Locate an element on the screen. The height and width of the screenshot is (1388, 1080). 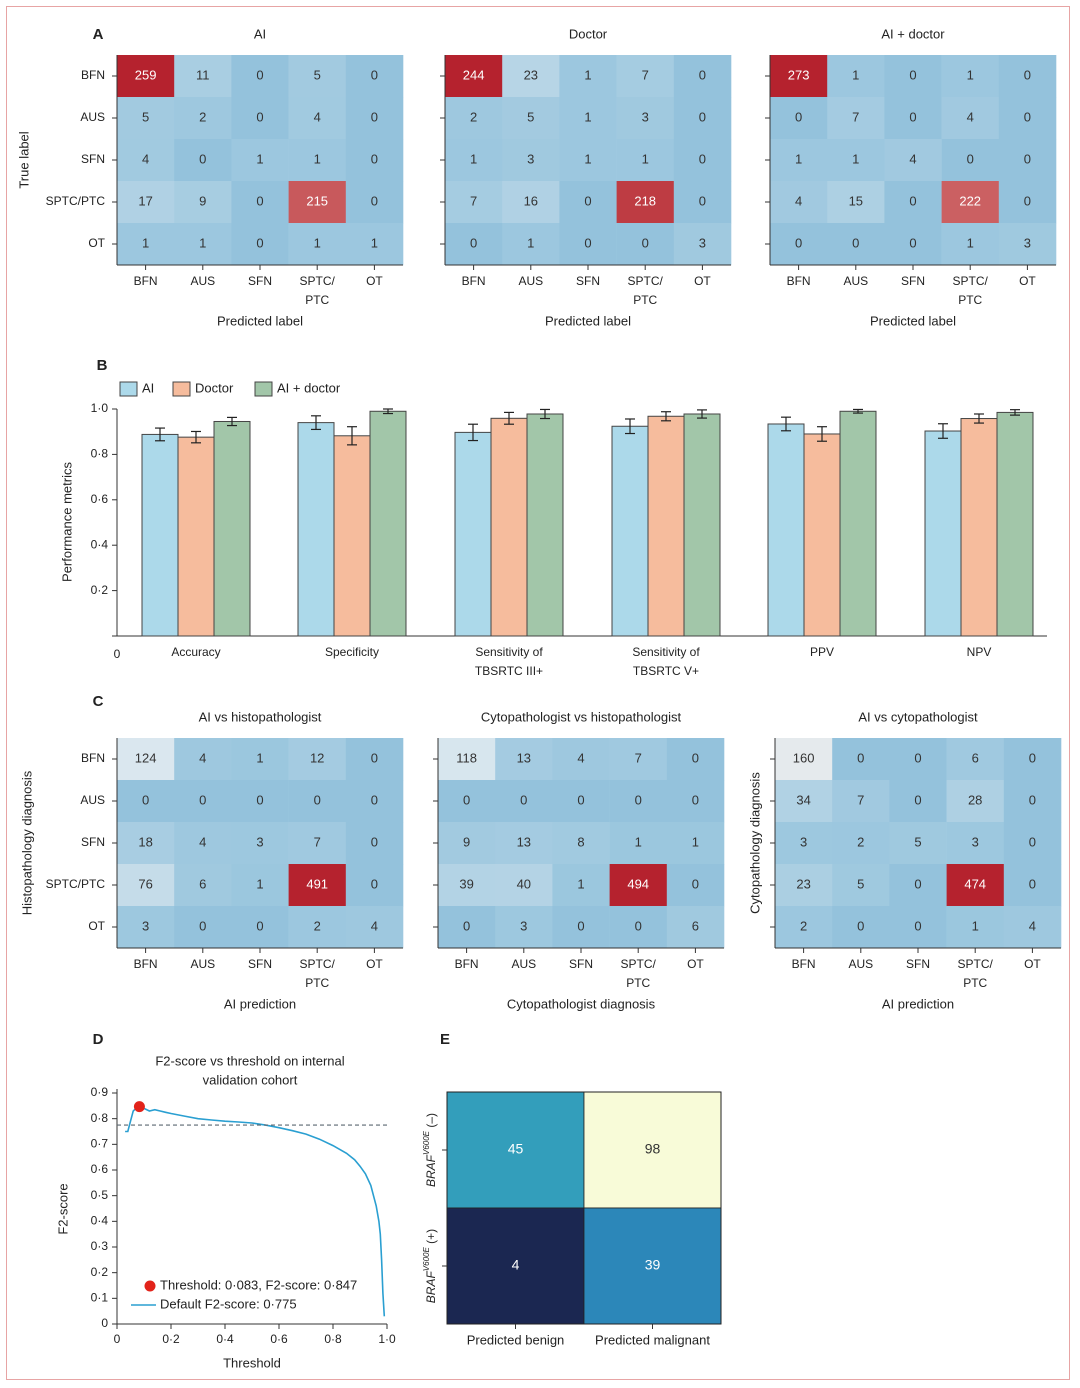
matrix-border is located at coordinates (584, 1208).